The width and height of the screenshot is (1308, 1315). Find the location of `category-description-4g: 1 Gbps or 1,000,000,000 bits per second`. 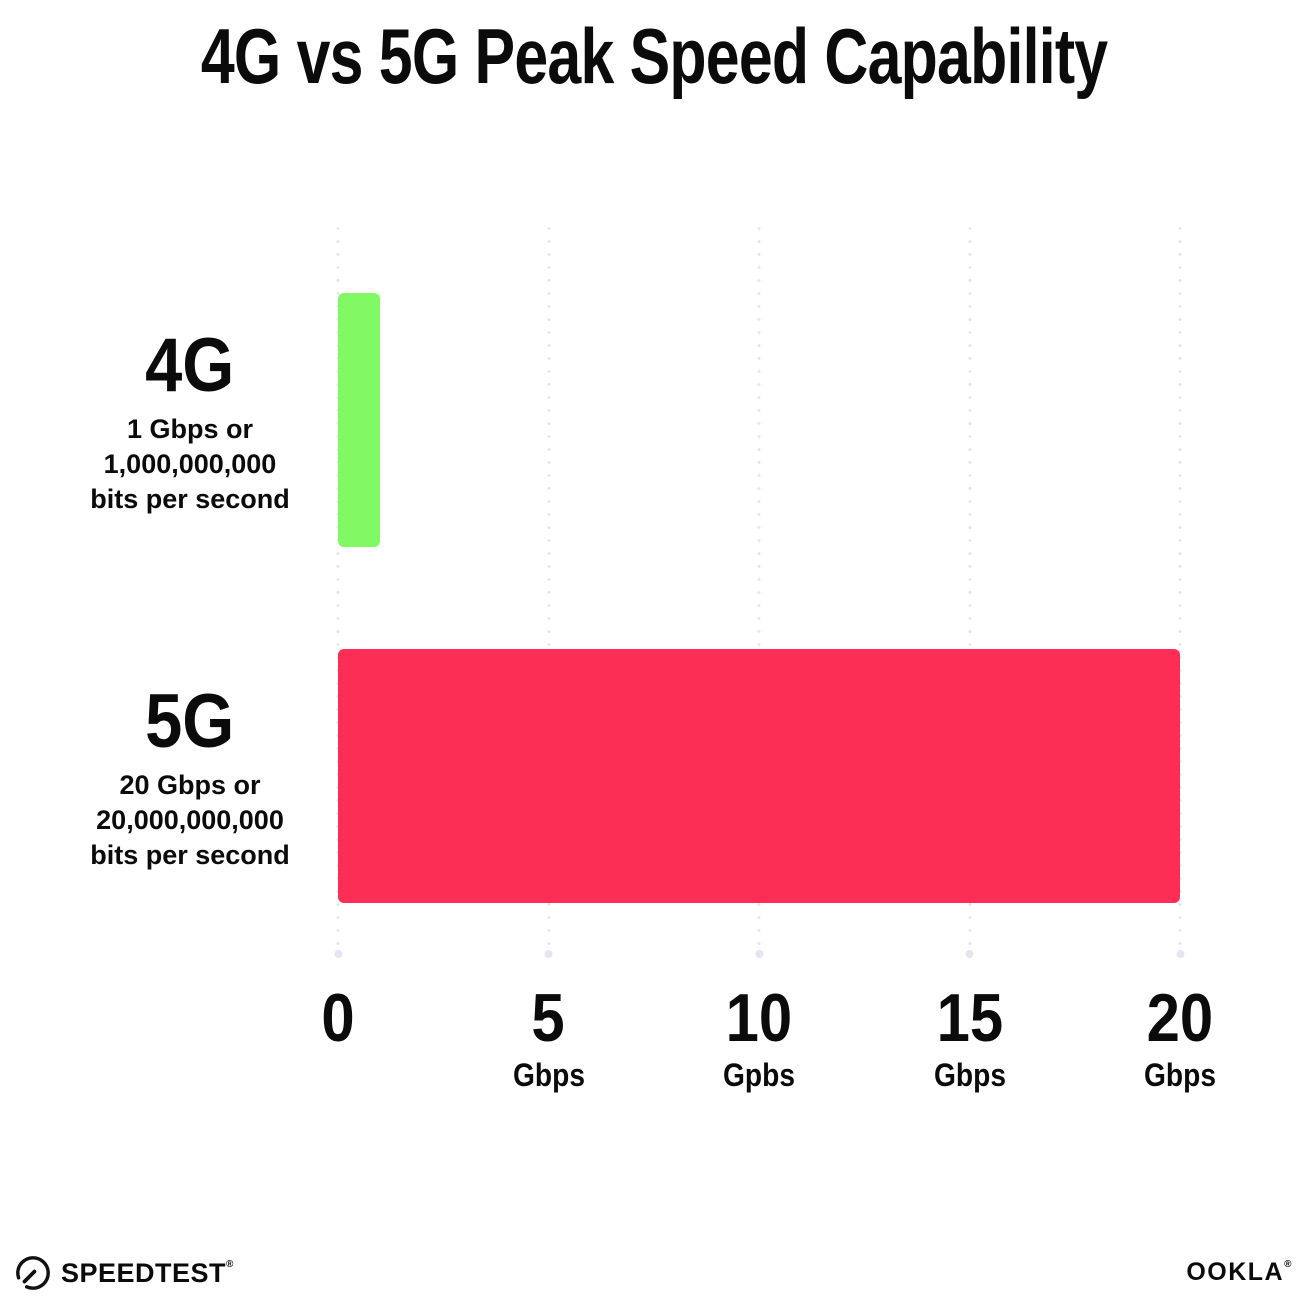

category-description-4g: 1 Gbps or 1,000,000,000 bits per second is located at coordinates (190, 464).